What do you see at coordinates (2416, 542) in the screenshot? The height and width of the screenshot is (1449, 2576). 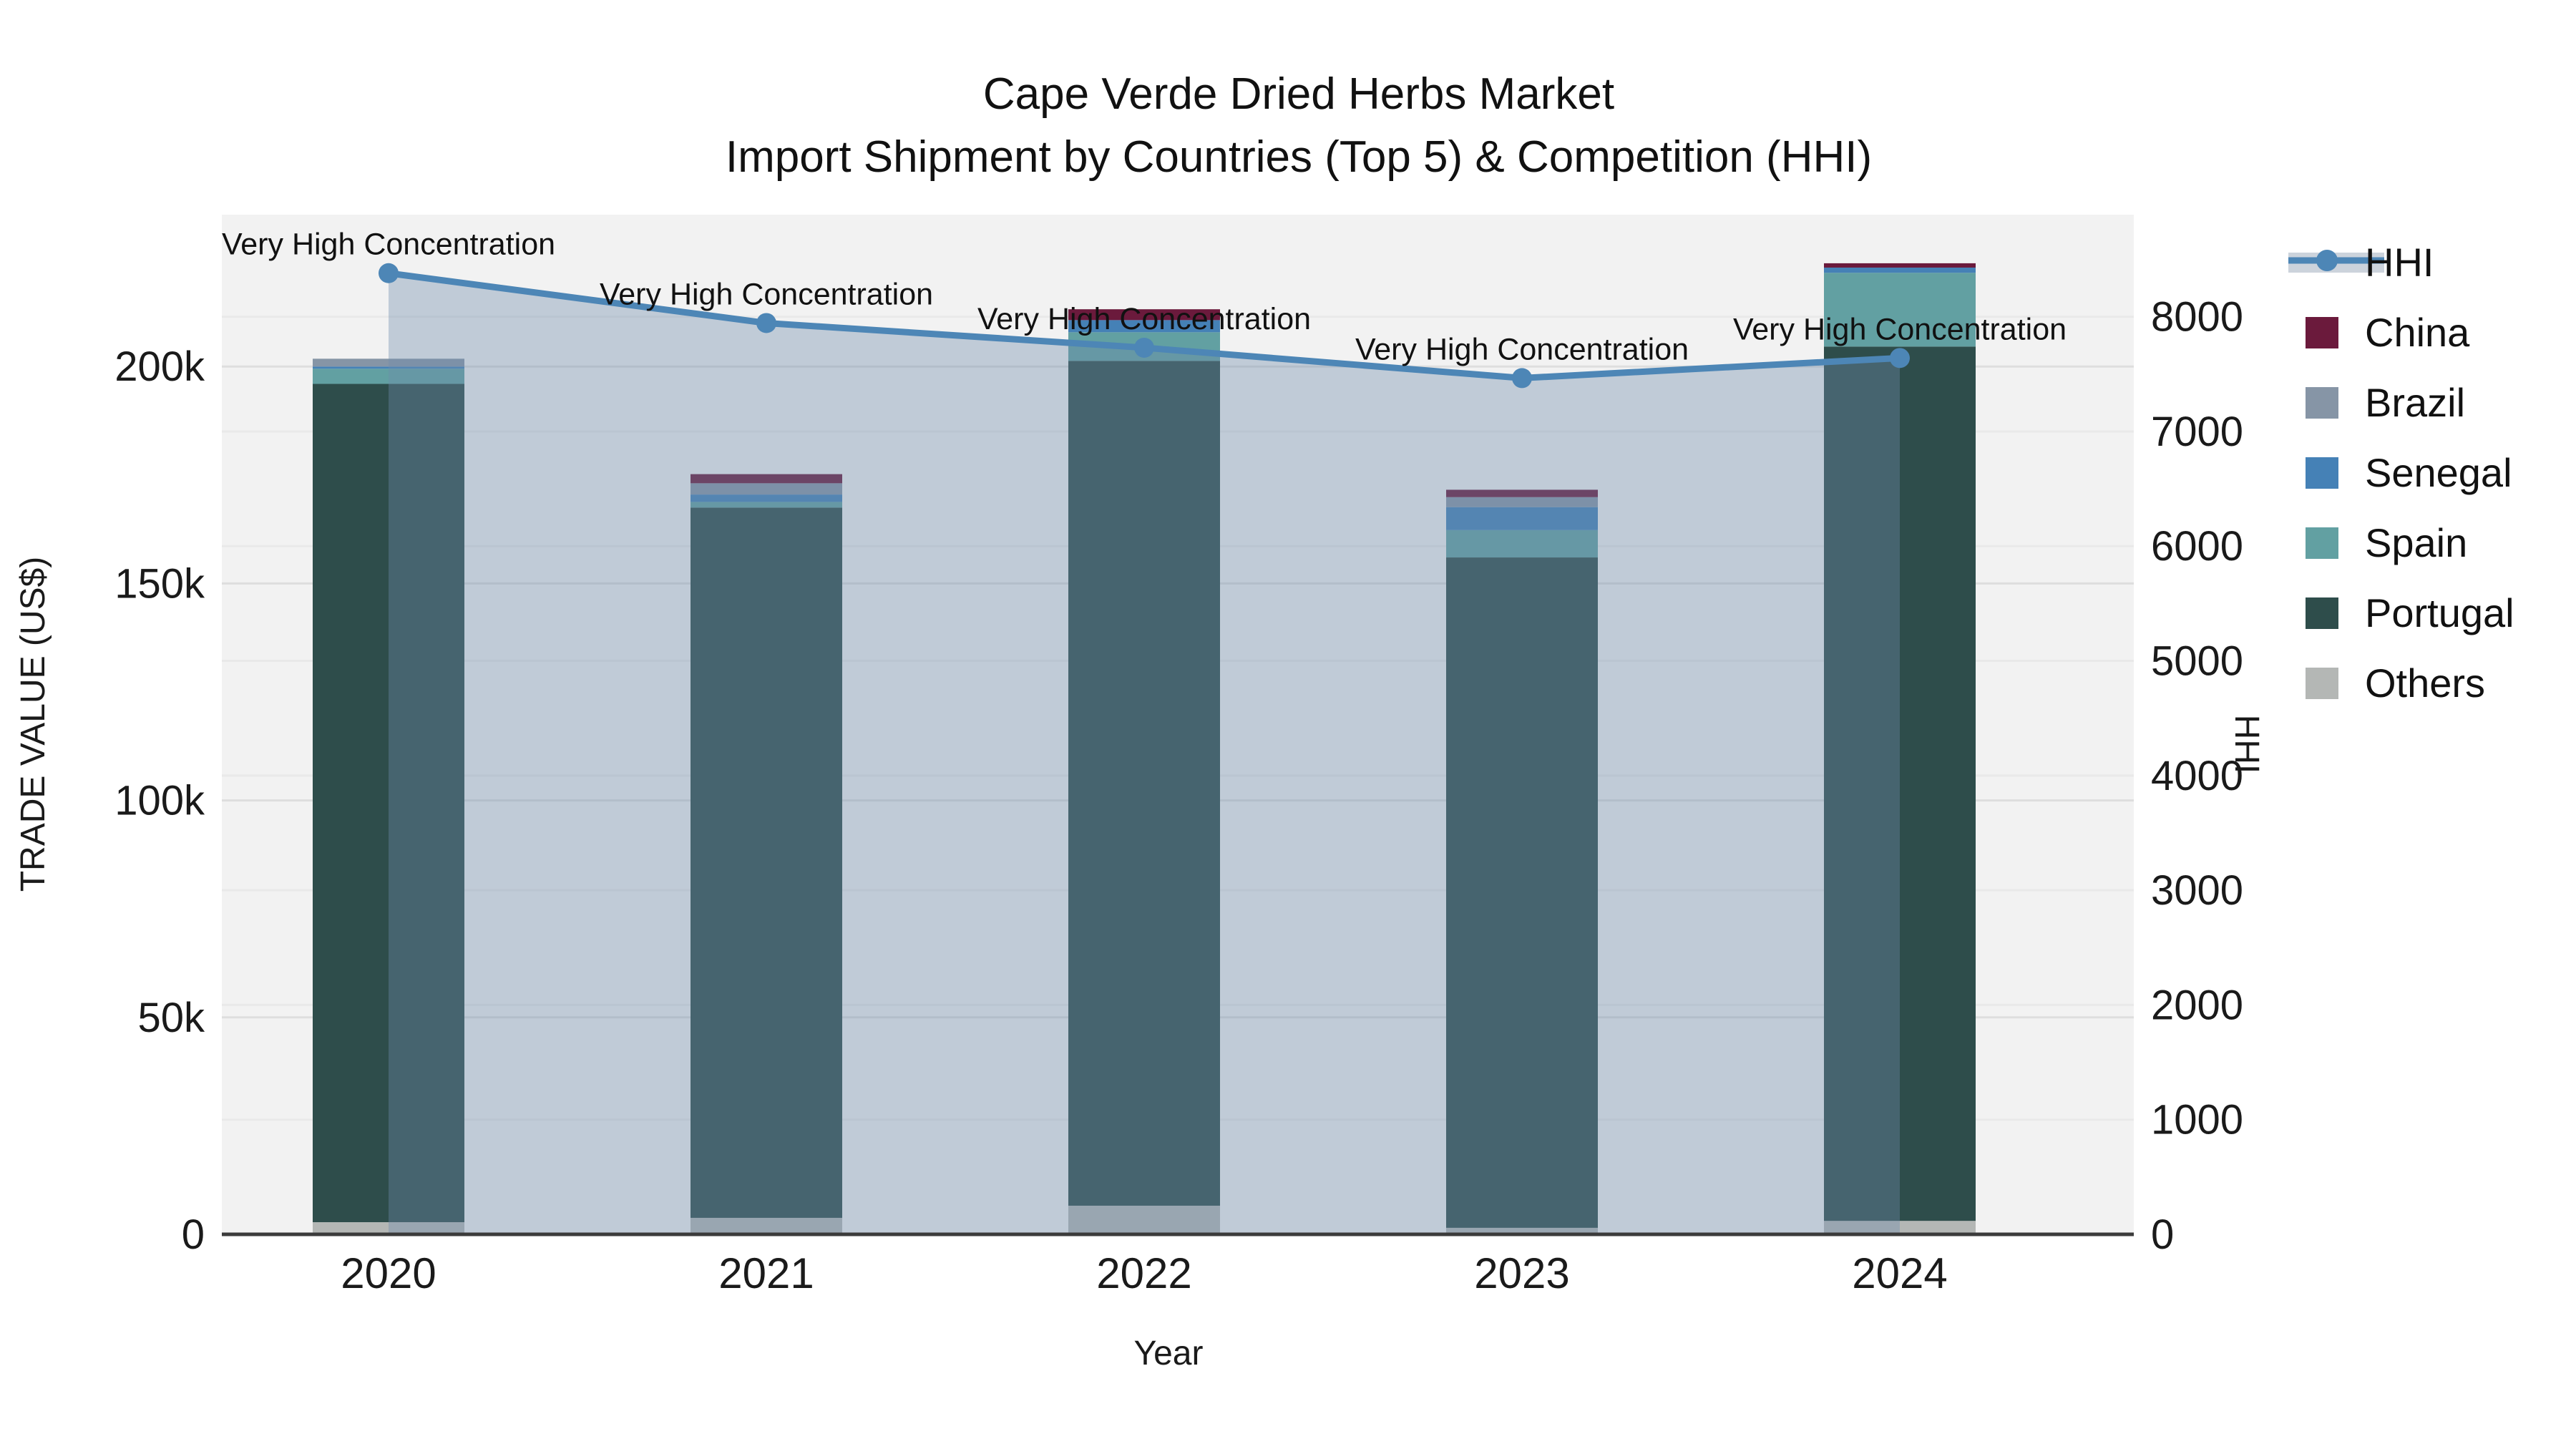 I see `legend-label-spain: Spain` at bounding box center [2416, 542].